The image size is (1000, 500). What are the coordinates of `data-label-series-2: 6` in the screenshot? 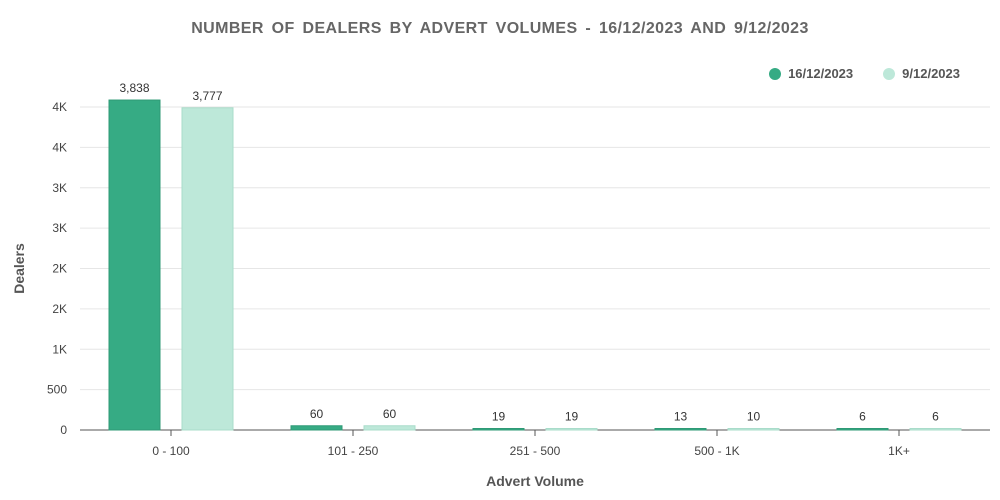 It's located at (935, 417).